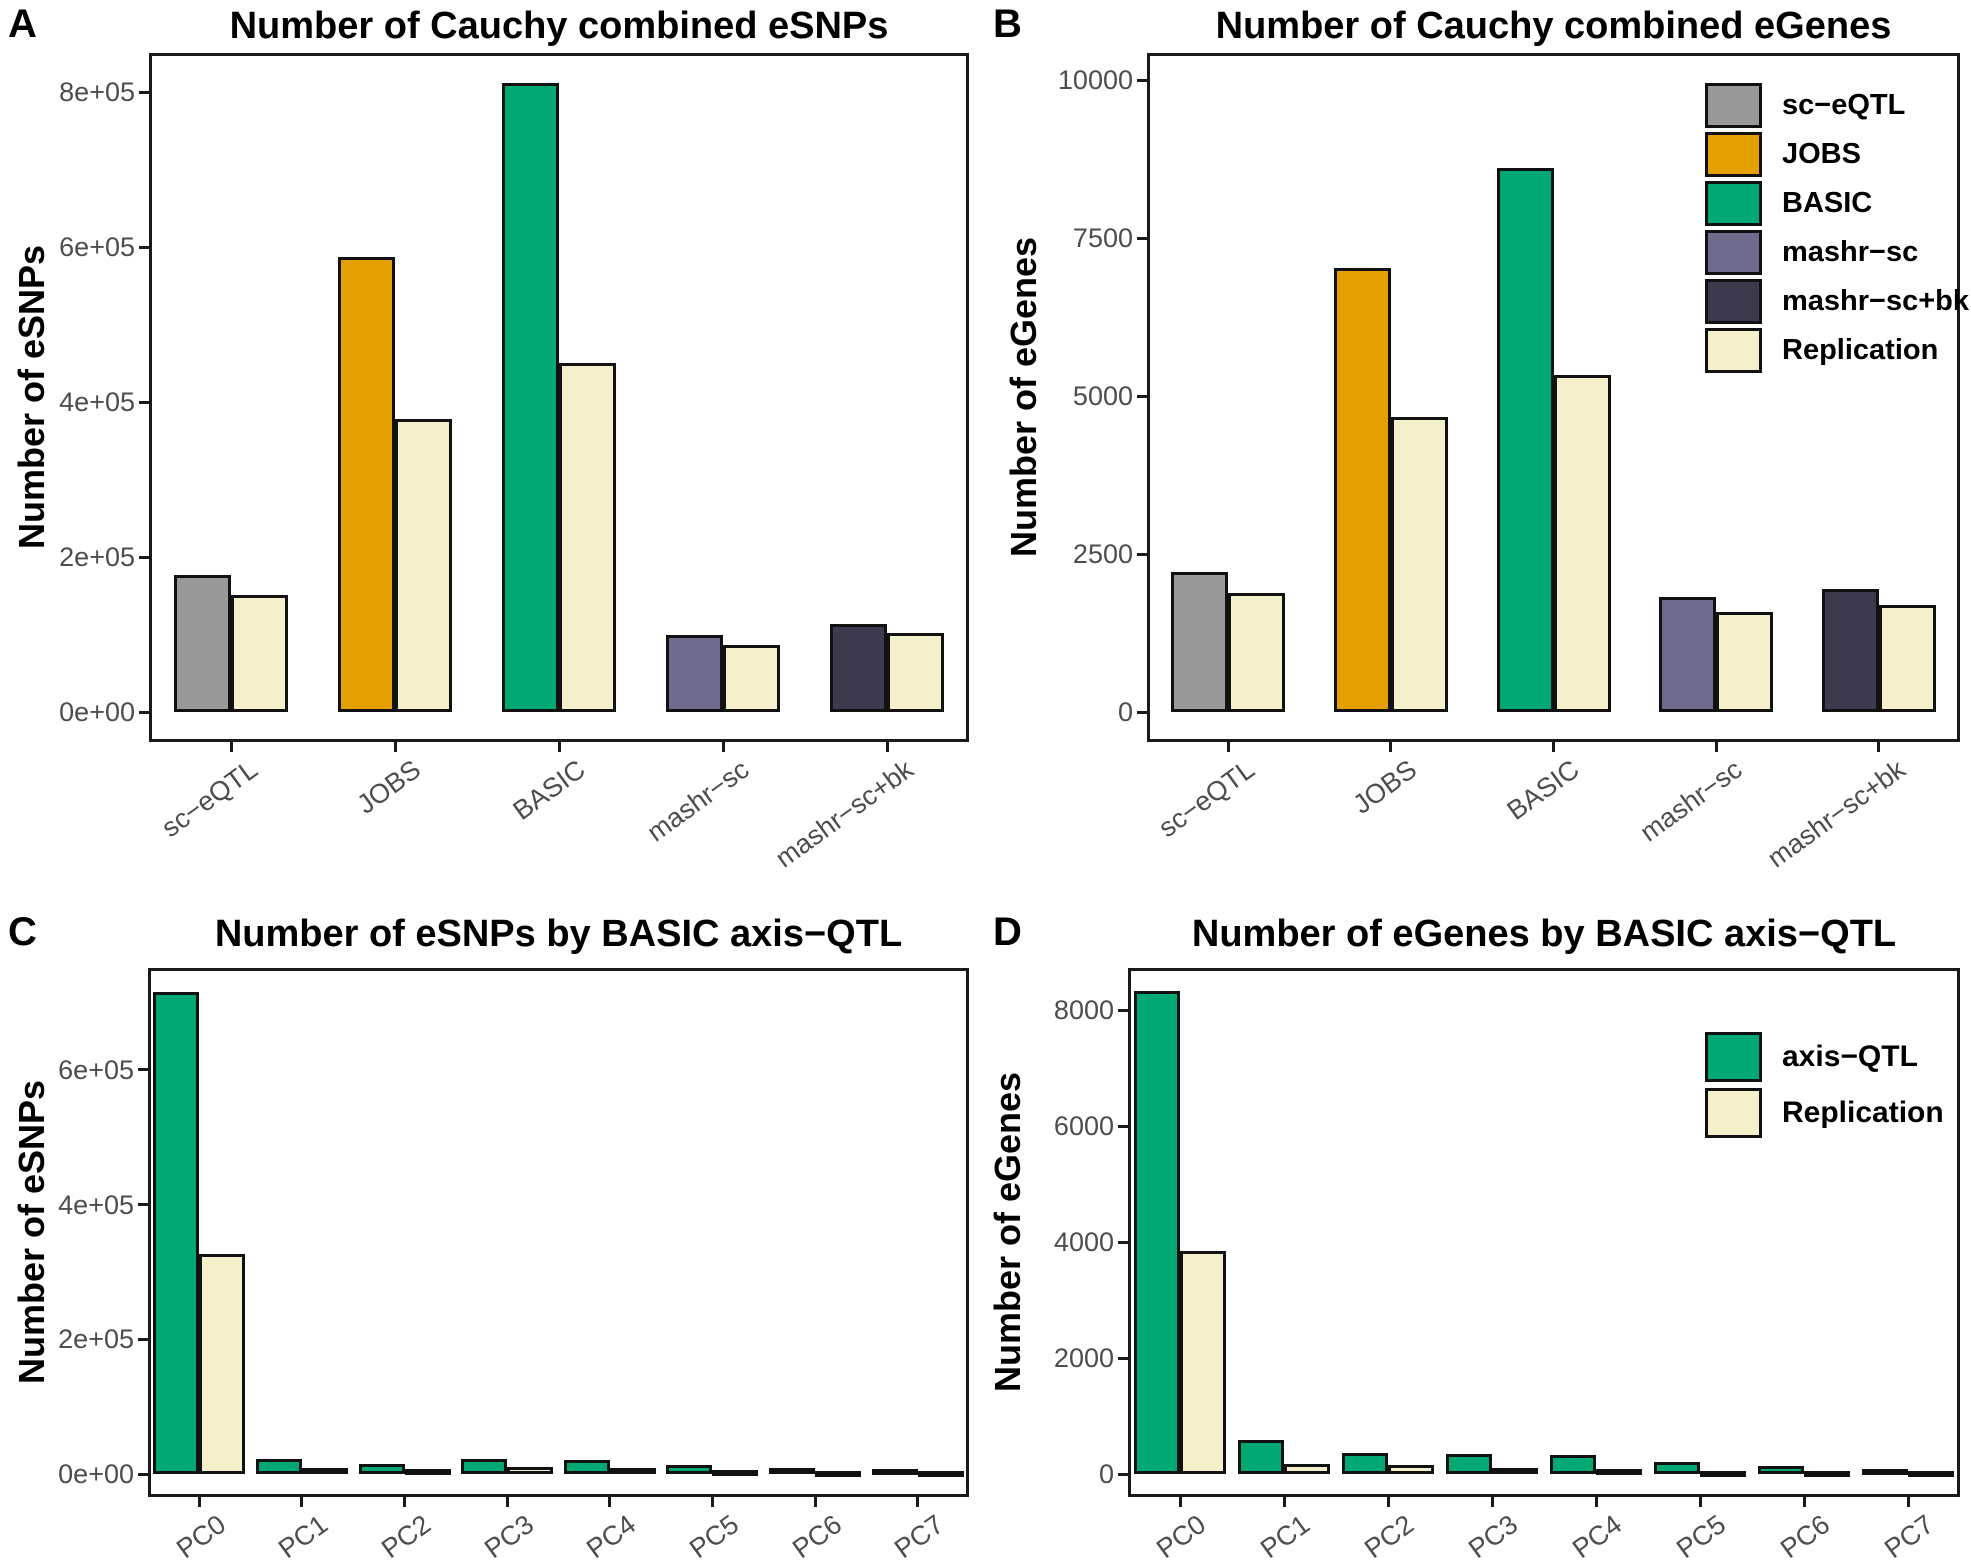  I want to click on bar-c-PC0-method, so click(176, 1233).